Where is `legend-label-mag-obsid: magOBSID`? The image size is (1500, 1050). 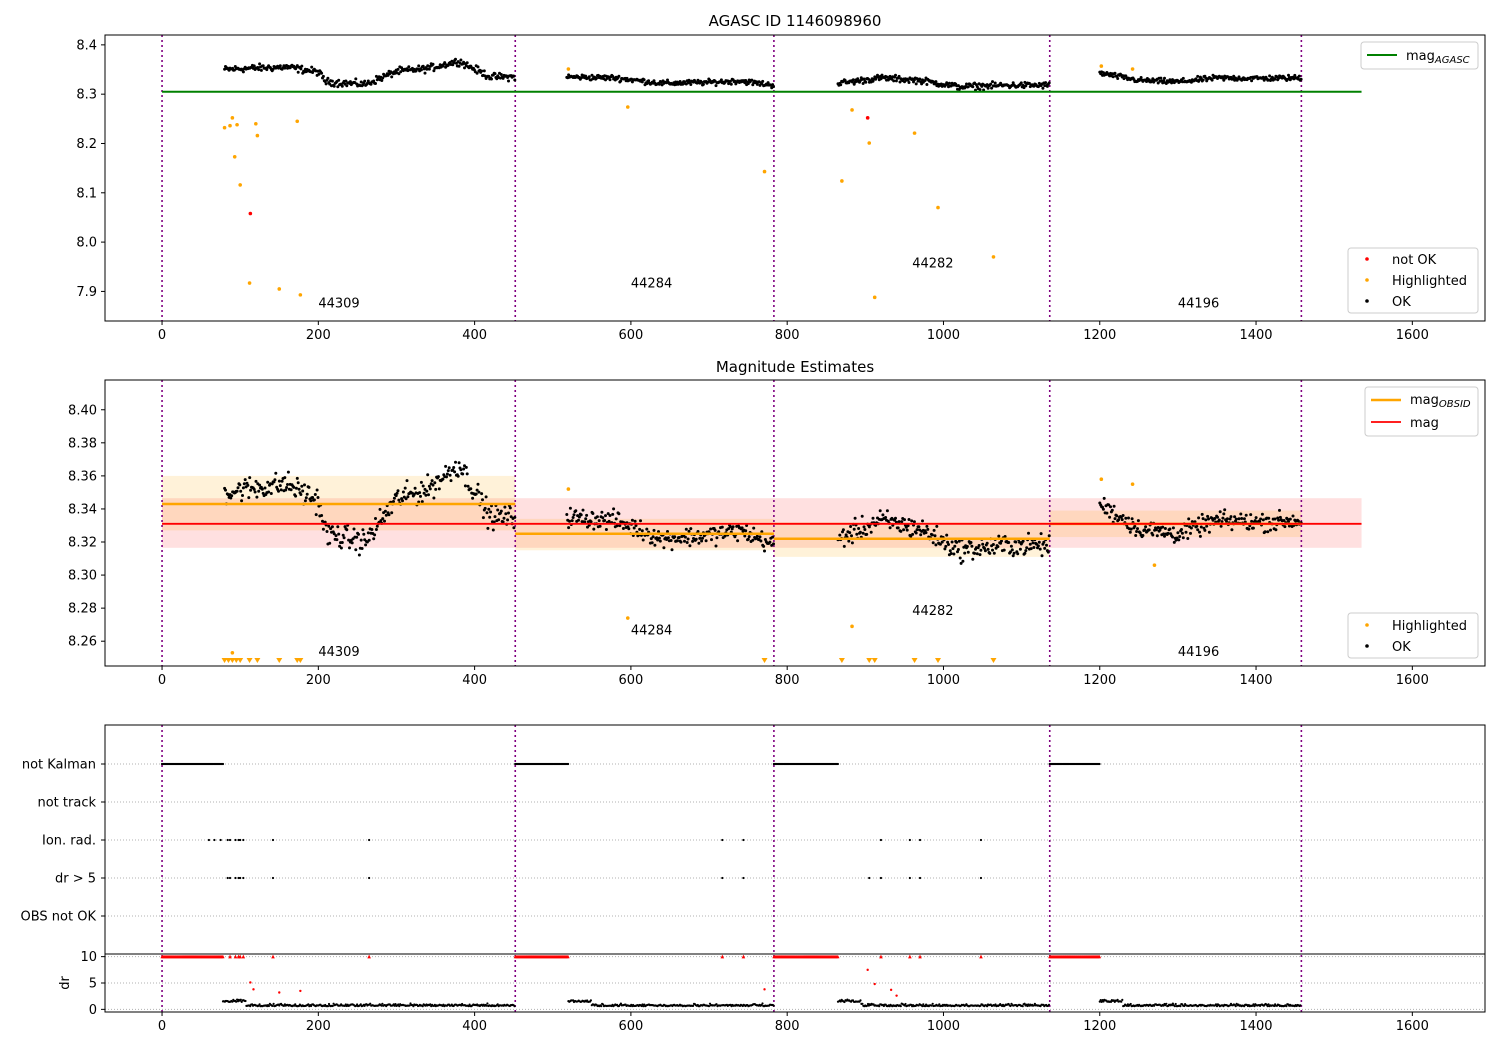
legend-label-mag-obsid: magOBSID is located at coordinates (1440, 401).